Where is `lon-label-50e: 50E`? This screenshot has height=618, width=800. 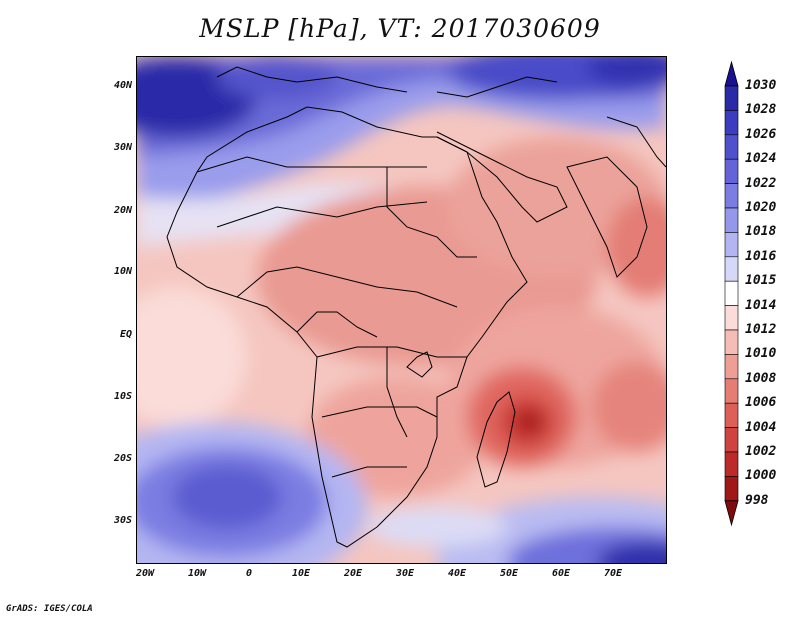 lon-label-50e: 50E is located at coordinates (509, 573).